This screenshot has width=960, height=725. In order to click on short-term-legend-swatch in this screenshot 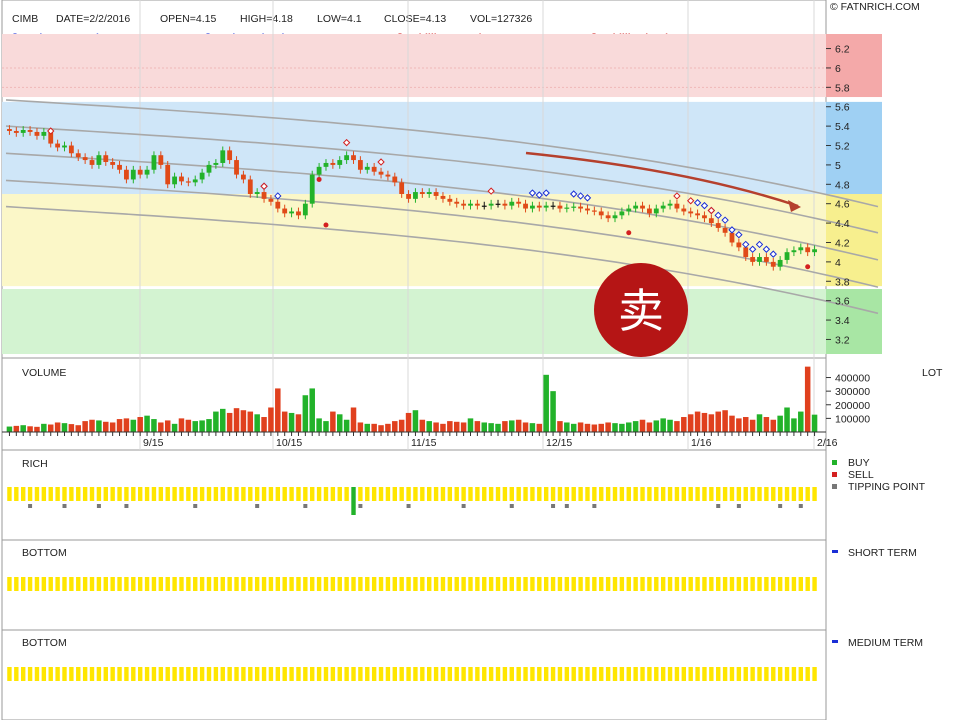, I will do `click(835, 551)`.